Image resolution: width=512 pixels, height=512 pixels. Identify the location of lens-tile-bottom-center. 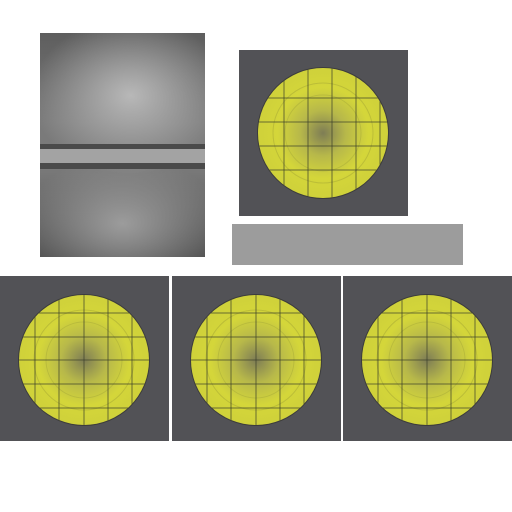
(256, 358).